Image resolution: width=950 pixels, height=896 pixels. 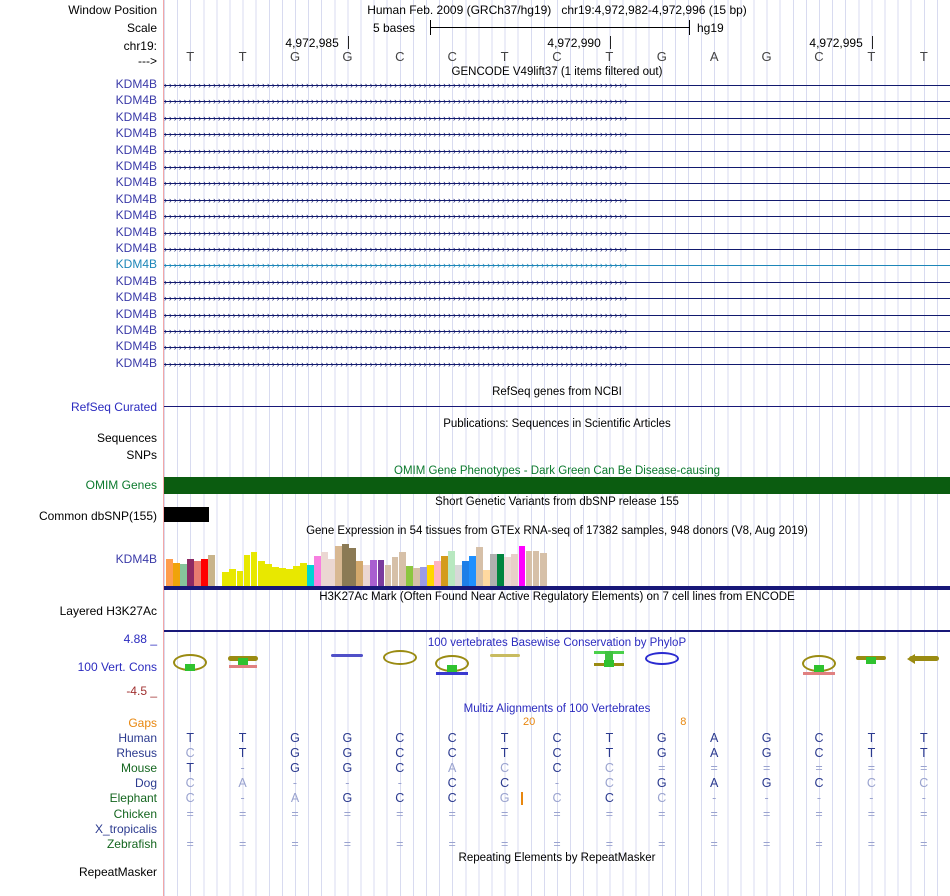 What do you see at coordinates (135, 813) in the screenshot?
I see `multiz-species-label: Chicken` at bounding box center [135, 813].